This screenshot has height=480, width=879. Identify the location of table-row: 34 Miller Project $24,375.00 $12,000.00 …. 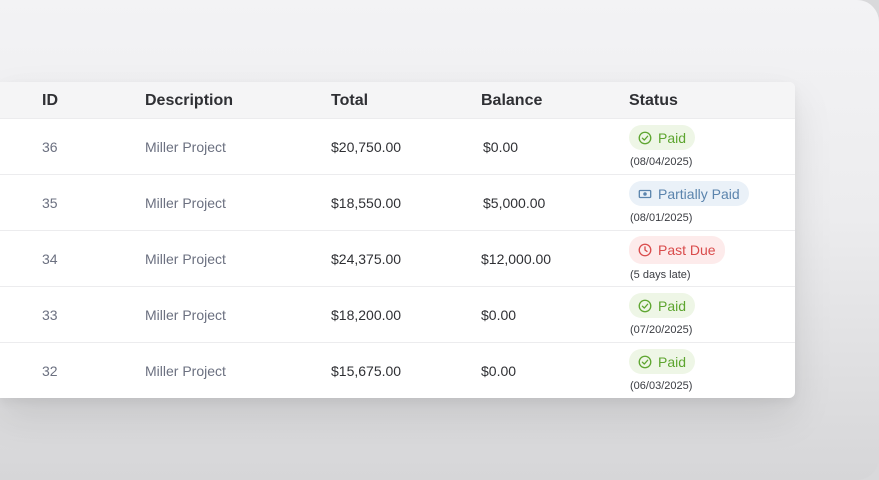
(397, 259).